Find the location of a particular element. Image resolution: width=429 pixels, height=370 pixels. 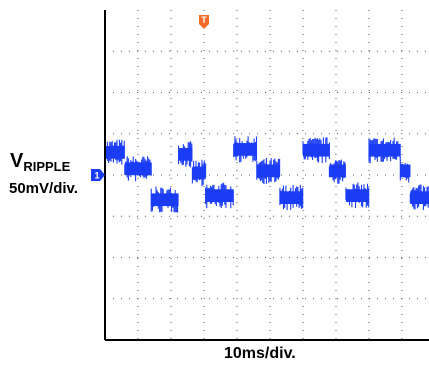

timebase-label: 10ms/div. is located at coordinates (260, 353).